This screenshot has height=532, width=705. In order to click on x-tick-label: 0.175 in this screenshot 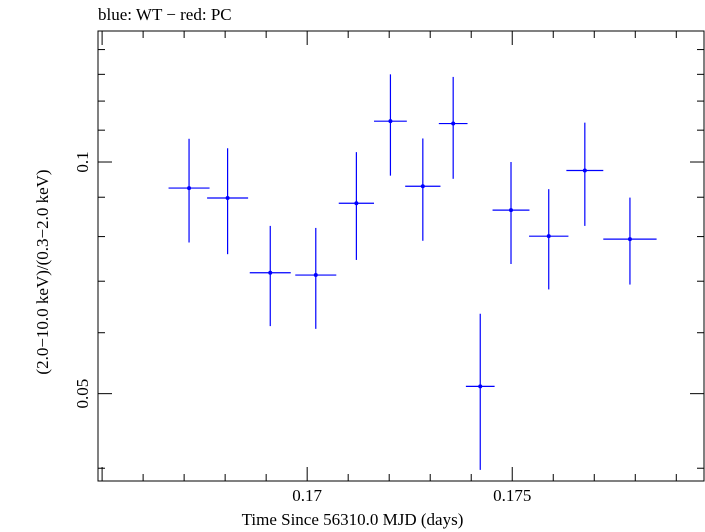, I will do `click(512, 495)`.